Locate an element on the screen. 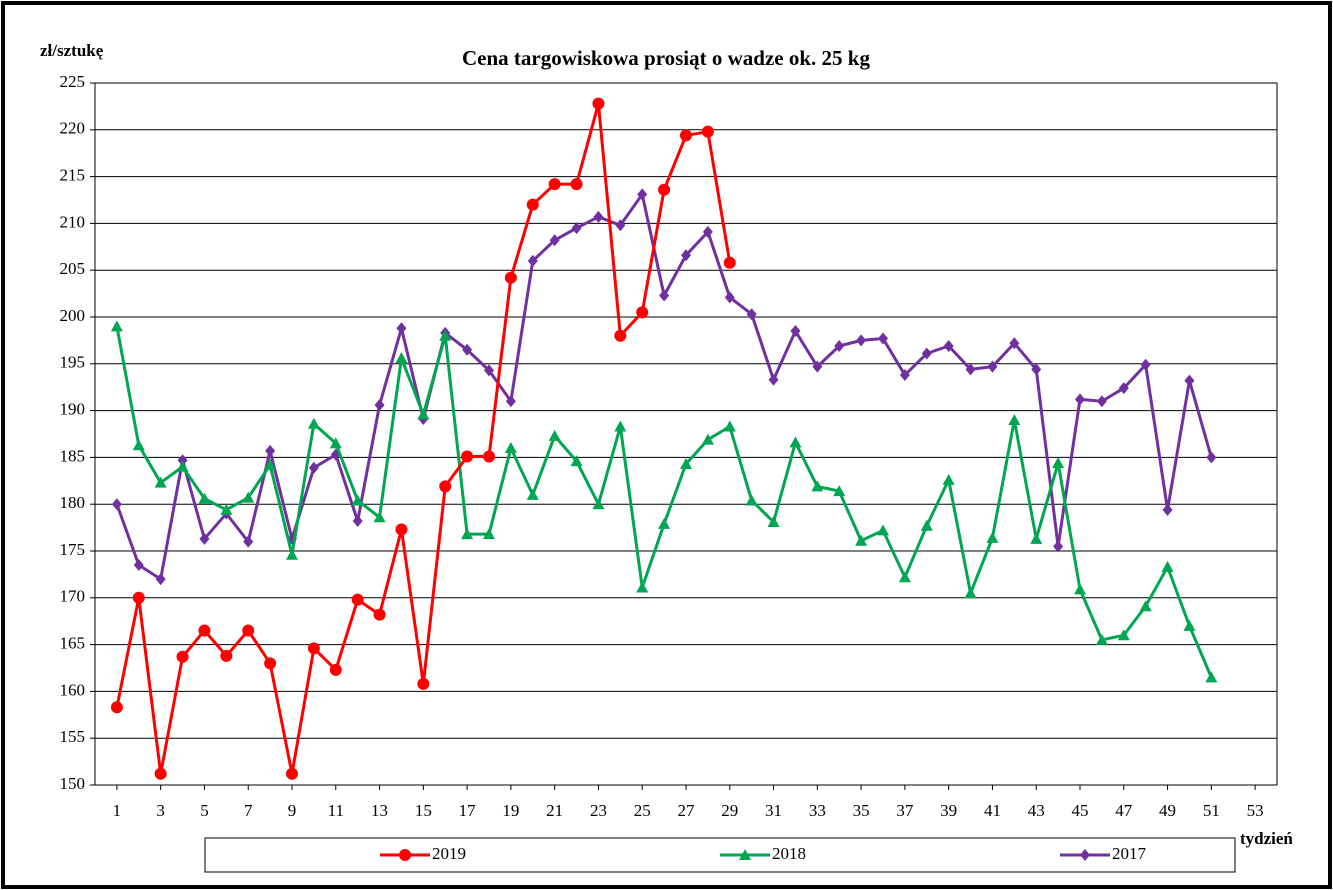 The image size is (1333, 890). x-tick-label: 27 is located at coordinates (687, 810).